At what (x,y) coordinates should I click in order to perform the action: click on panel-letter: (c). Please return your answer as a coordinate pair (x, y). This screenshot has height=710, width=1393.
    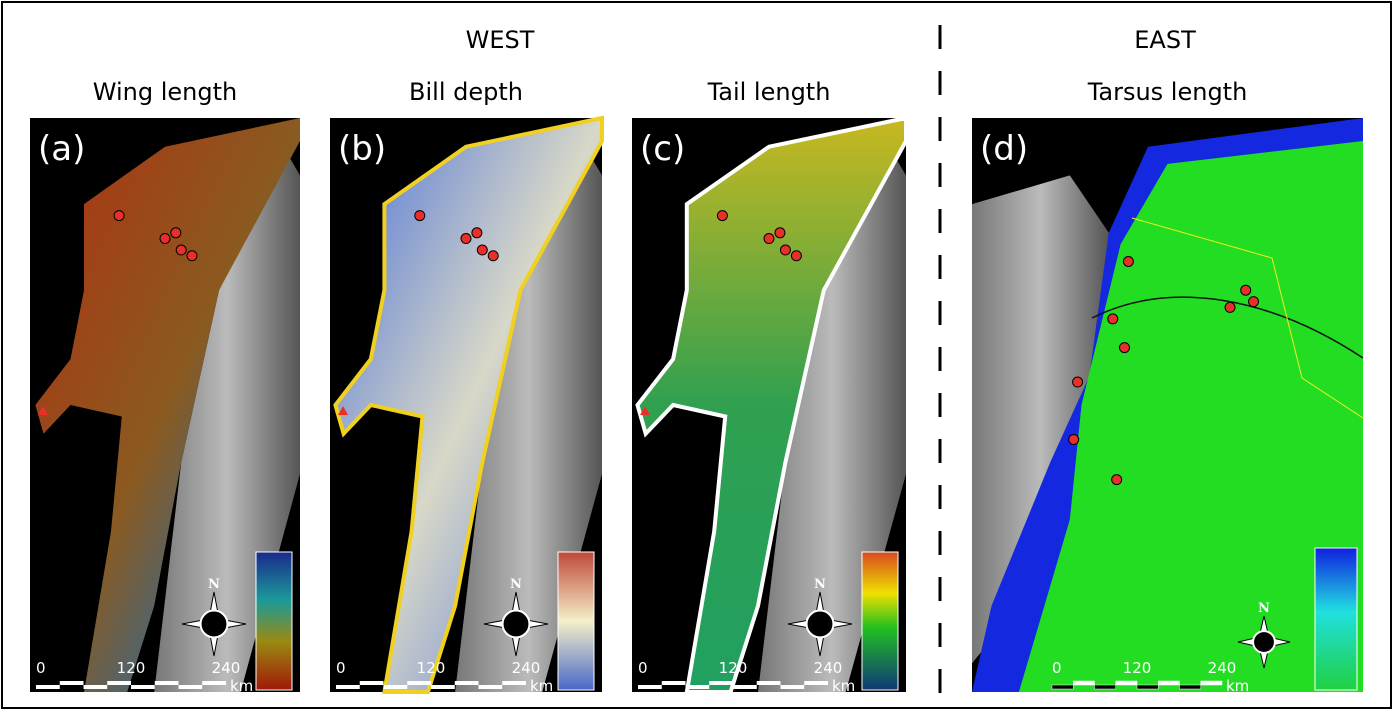
    Looking at the image, I should click on (662, 149).